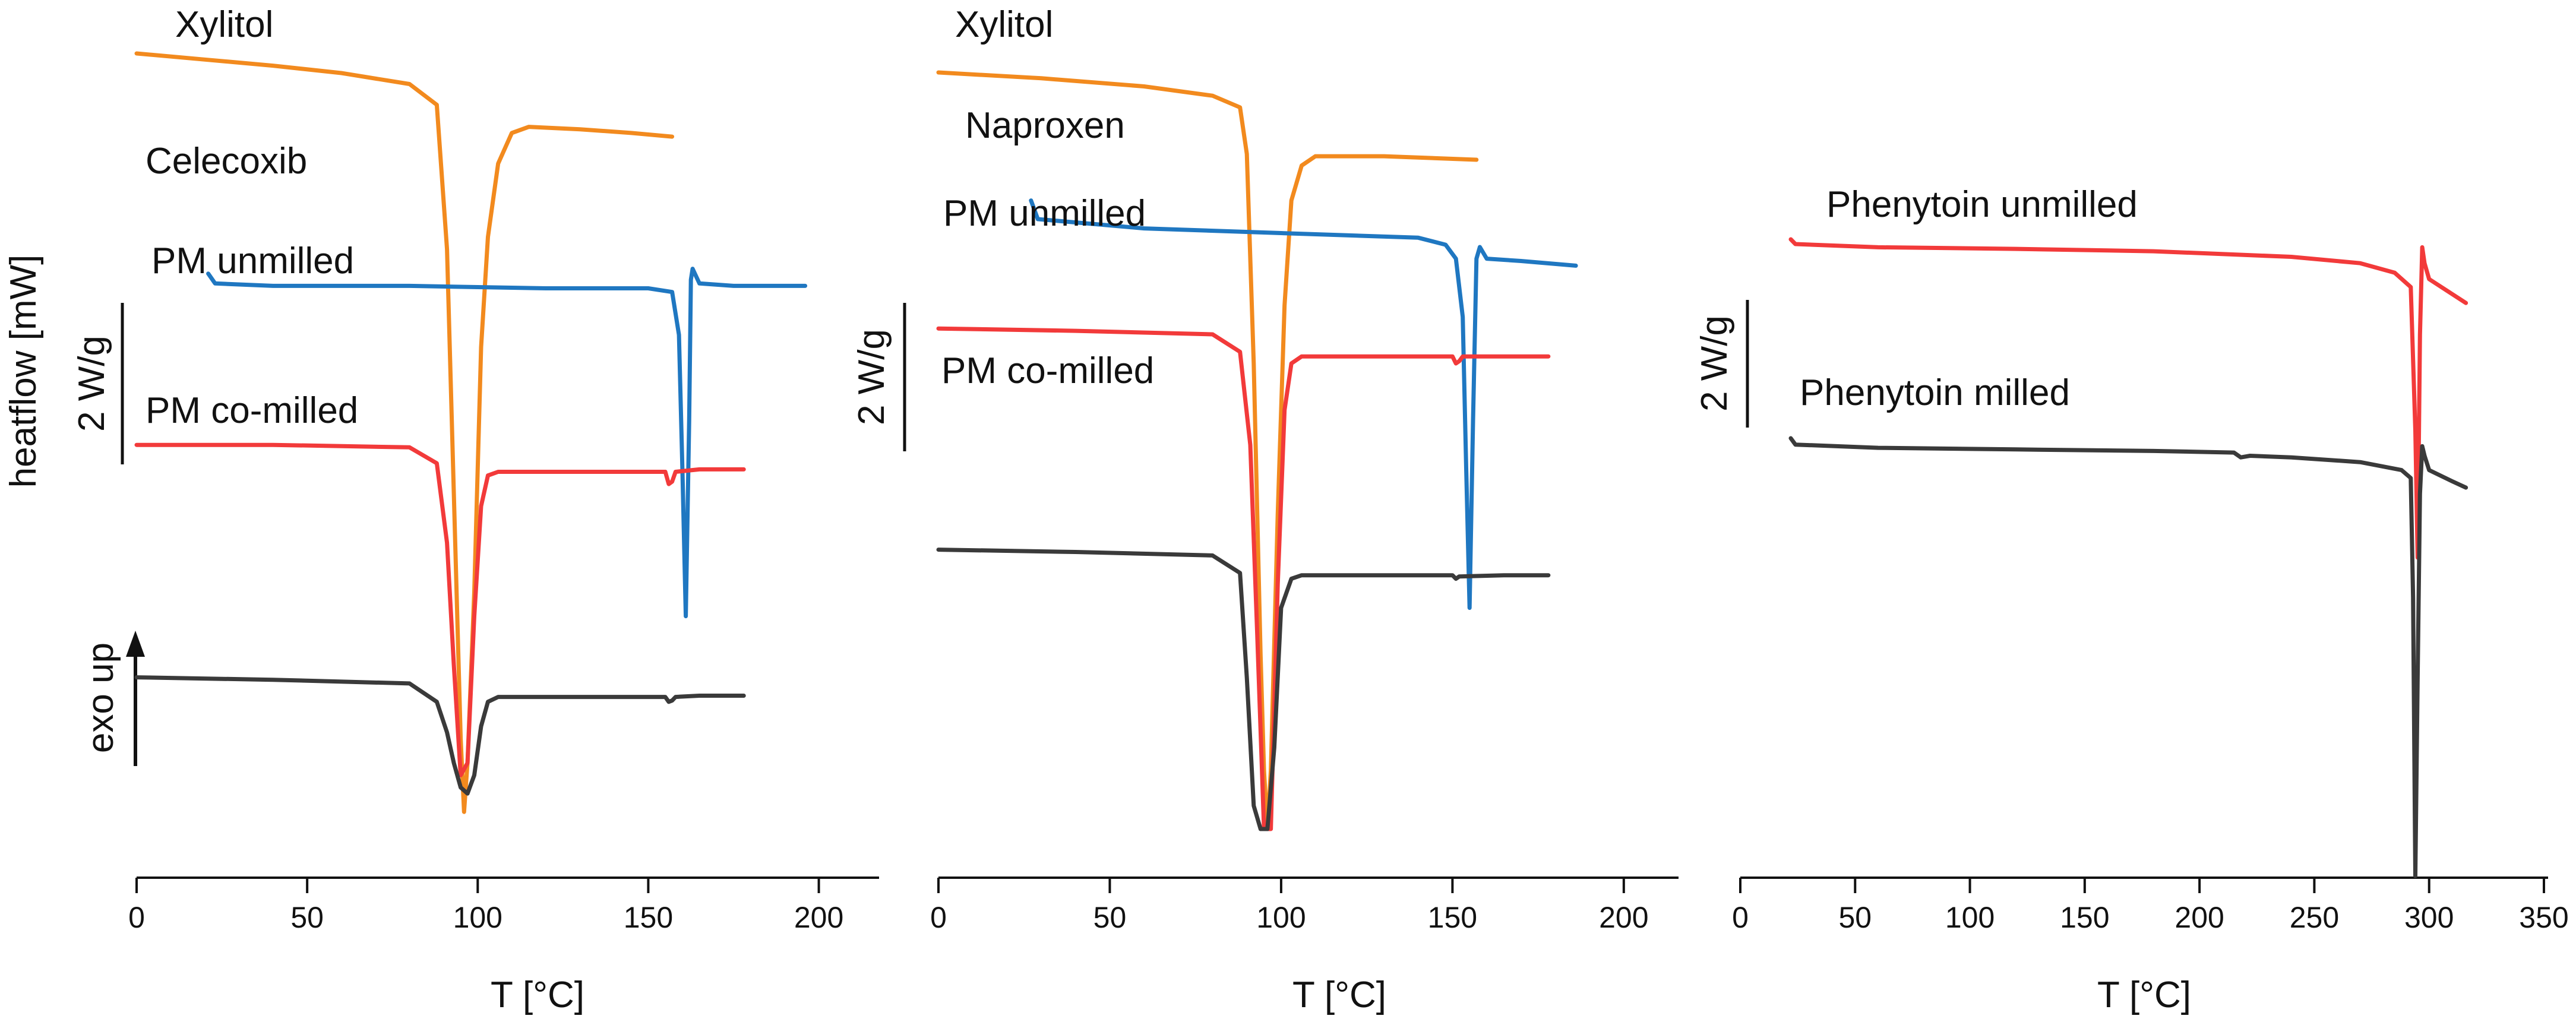  What do you see at coordinates (2314, 917) in the screenshot?
I see `x-tick-label: 250` at bounding box center [2314, 917].